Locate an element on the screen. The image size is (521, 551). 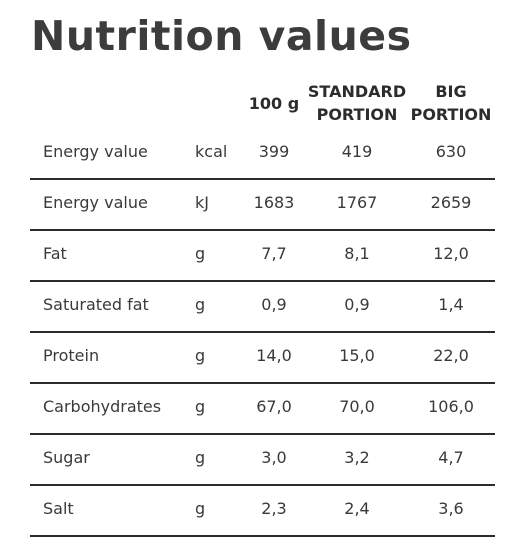
table-row: Saturated fat g 0,9 0,9 1,4 is located at coordinates (262, 306).